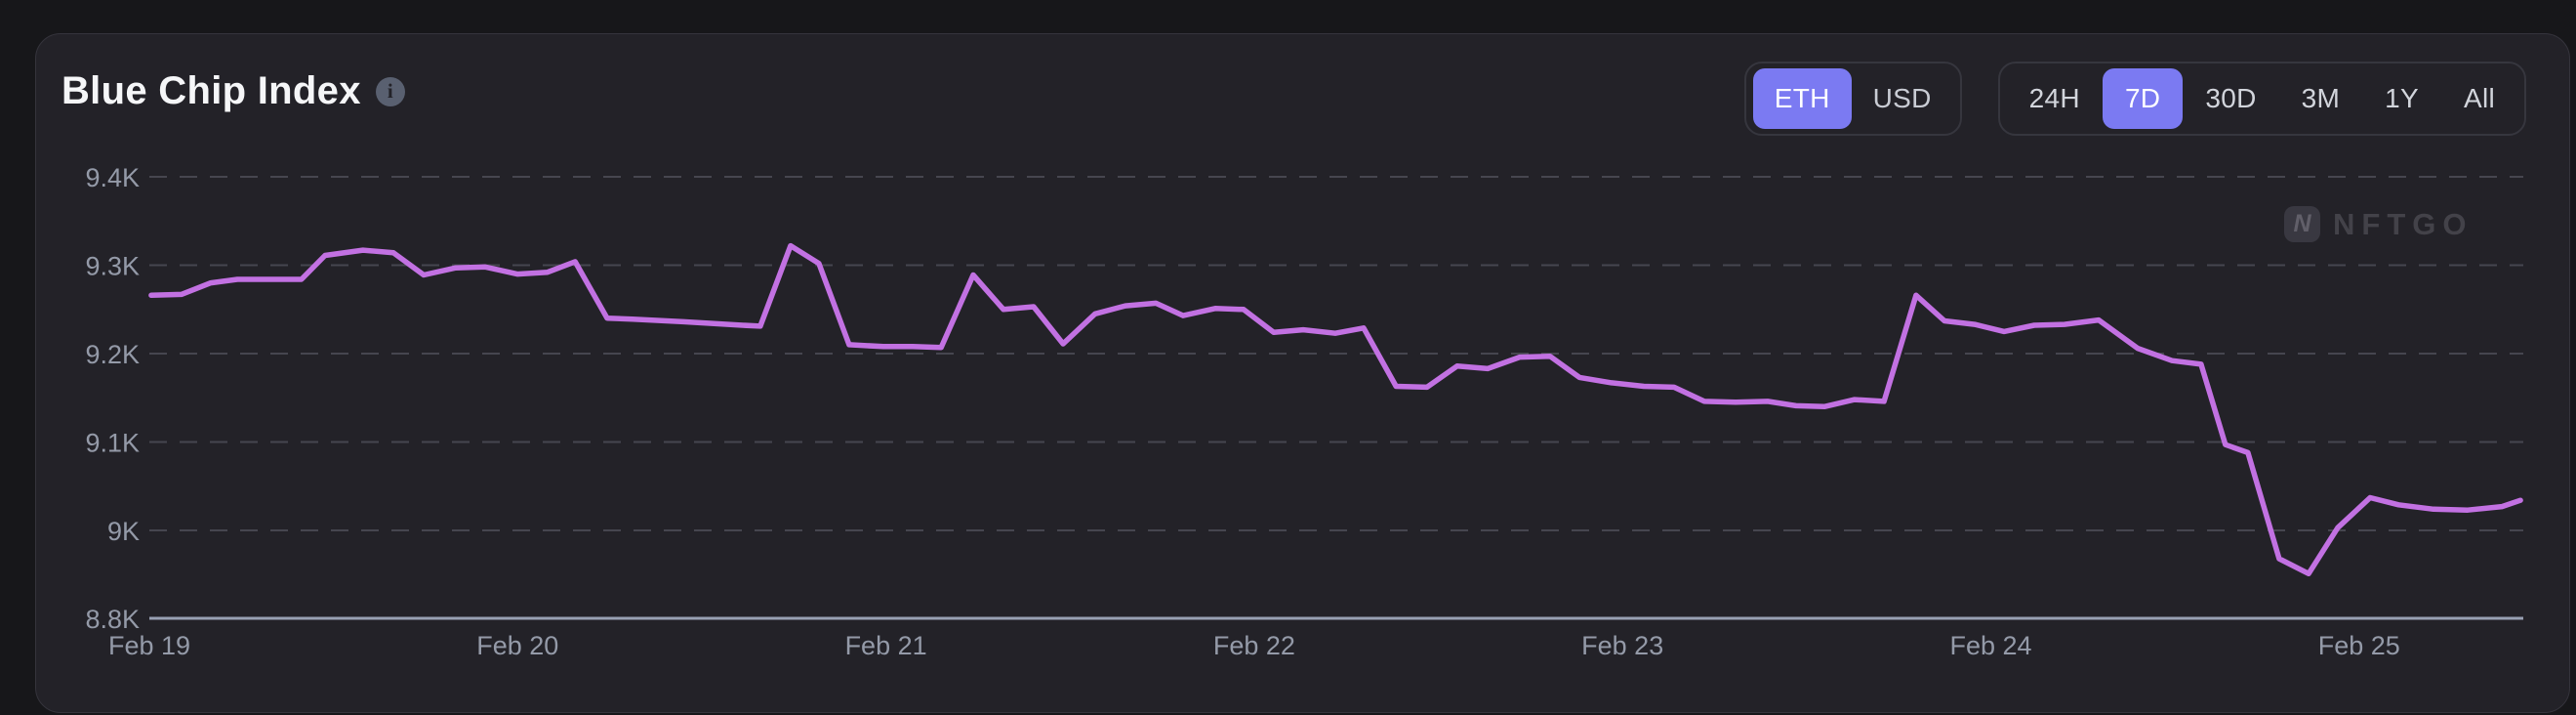  Describe the element at coordinates (1622, 645) in the screenshot. I see `x-tick-label: Feb 23` at that location.